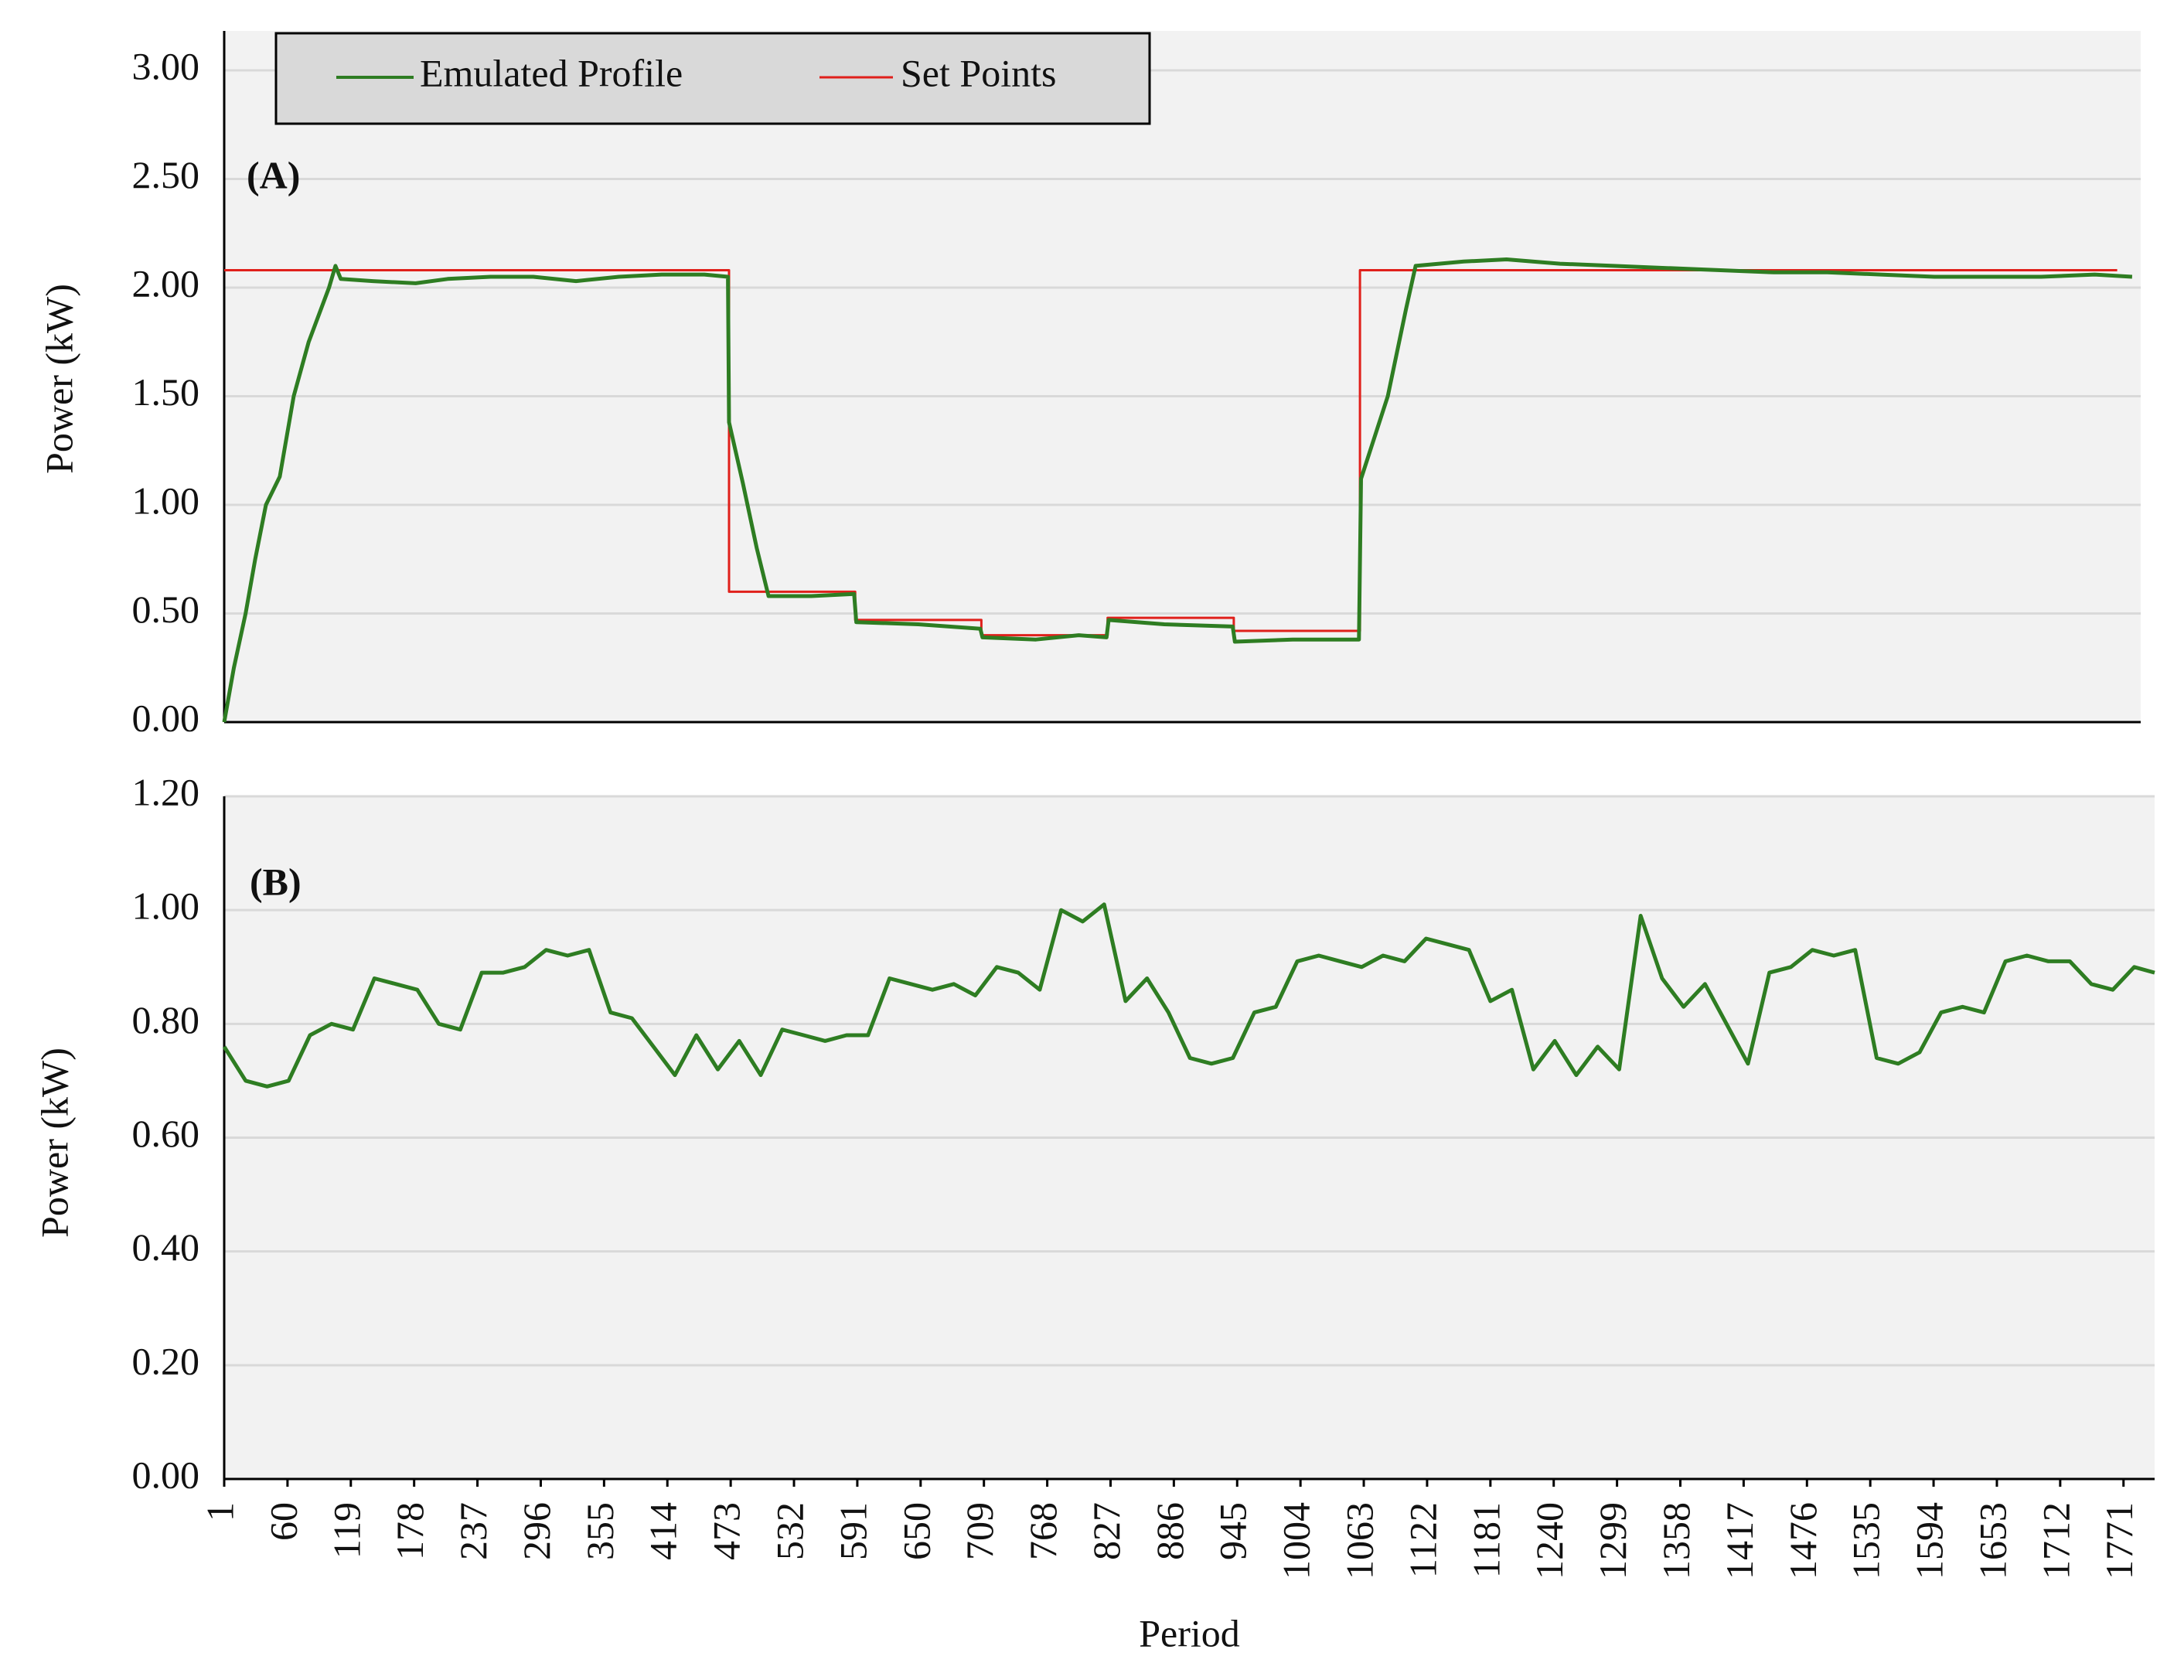 This screenshot has width=2184, height=1680. Describe the element at coordinates (712, 78) in the screenshot. I see `legend-box` at that location.